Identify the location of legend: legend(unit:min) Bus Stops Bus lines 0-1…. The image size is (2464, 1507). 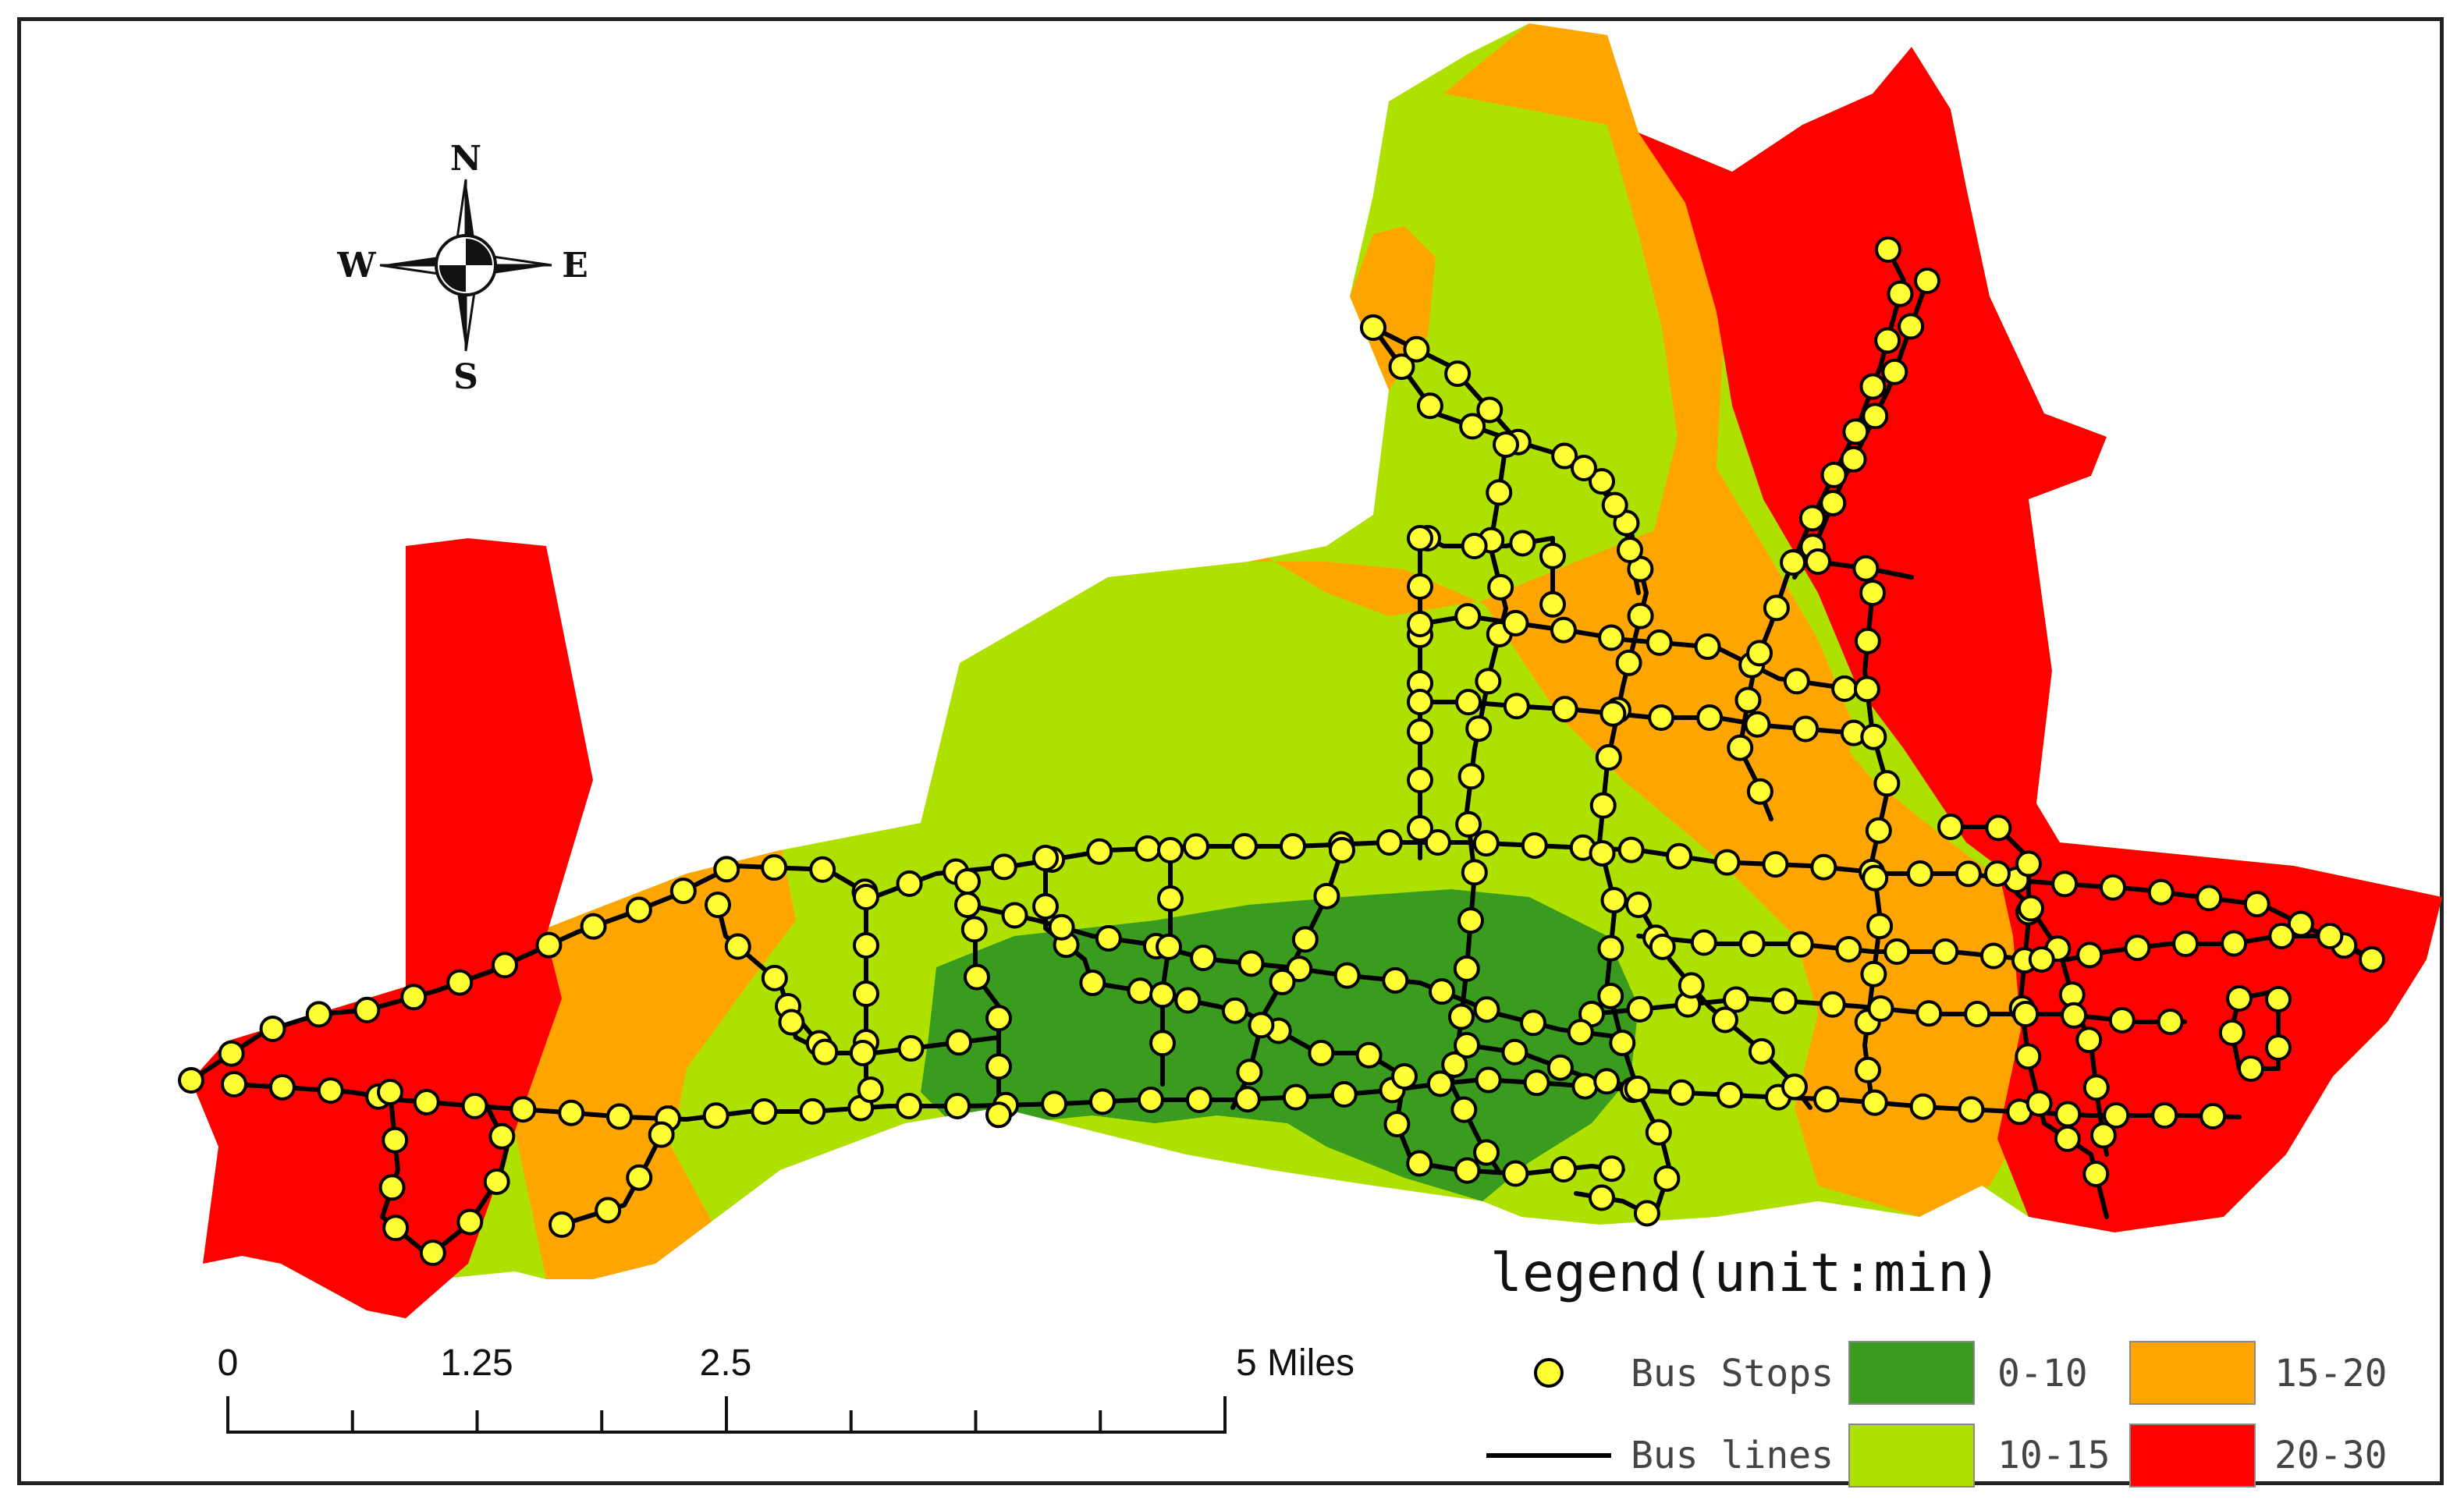
(1937, 1365).